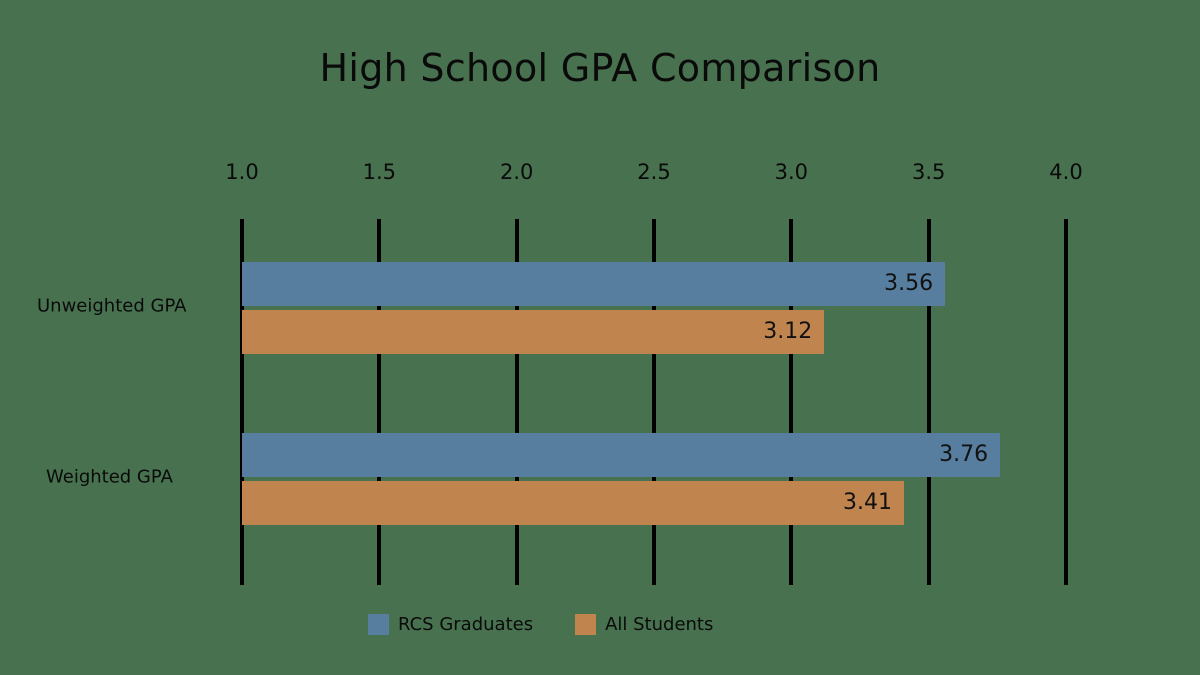  Describe the element at coordinates (928, 172) in the screenshot. I see `x-tick-label: 3.5` at that location.